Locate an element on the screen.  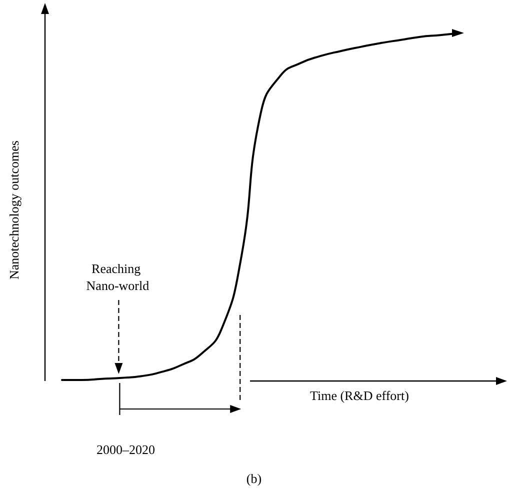
annotation: Reaching Nano-world is located at coordinates (118, 277).